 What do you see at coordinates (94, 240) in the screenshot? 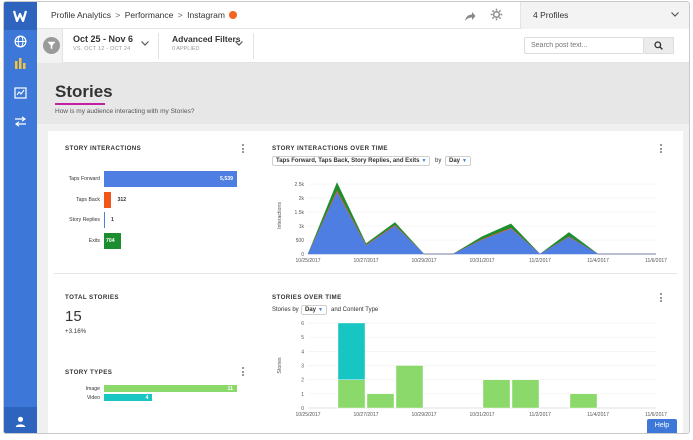
I see `bar-label: Exits` at bounding box center [94, 240].